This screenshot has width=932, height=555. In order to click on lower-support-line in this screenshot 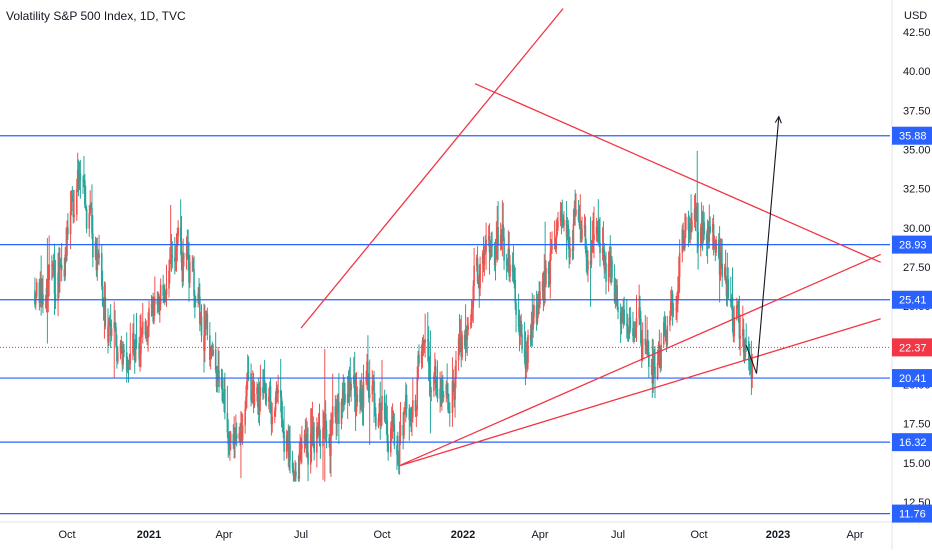, I will do `click(639, 392)`.